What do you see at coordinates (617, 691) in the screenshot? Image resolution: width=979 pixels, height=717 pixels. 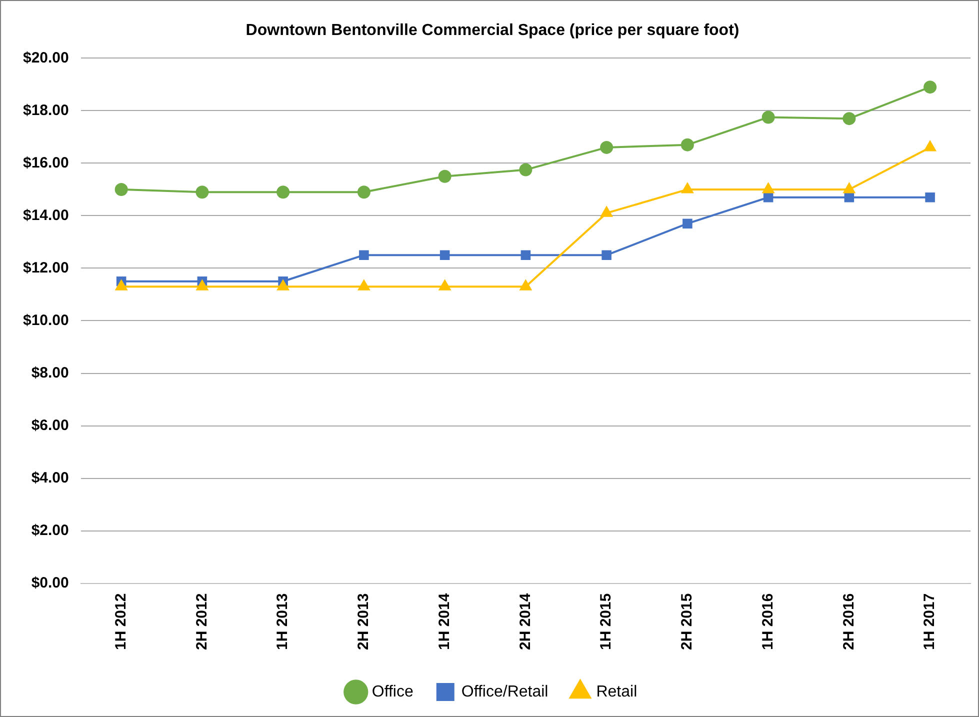 I see `legend-label: Retail` at bounding box center [617, 691].